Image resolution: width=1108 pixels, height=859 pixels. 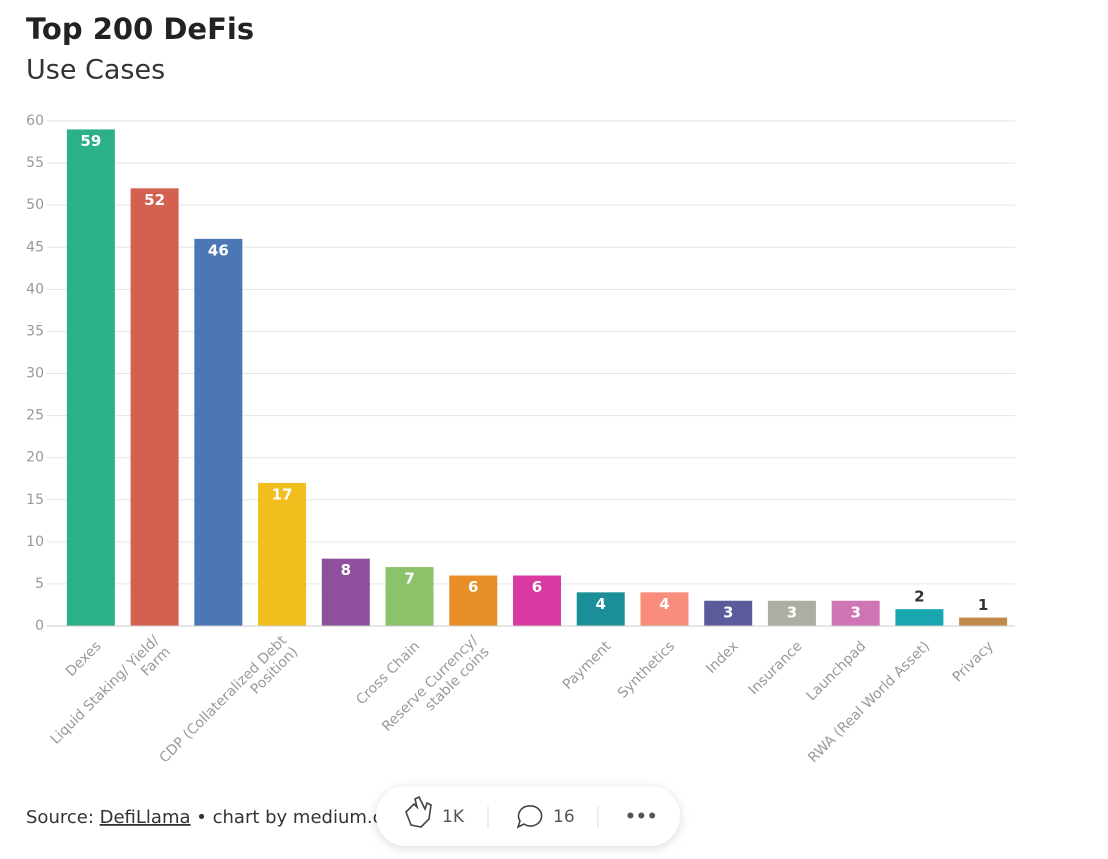 What do you see at coordinates (35, 458) in the screenshot?
I see `y-tick-label: 20` at bounding box center [35, 458].